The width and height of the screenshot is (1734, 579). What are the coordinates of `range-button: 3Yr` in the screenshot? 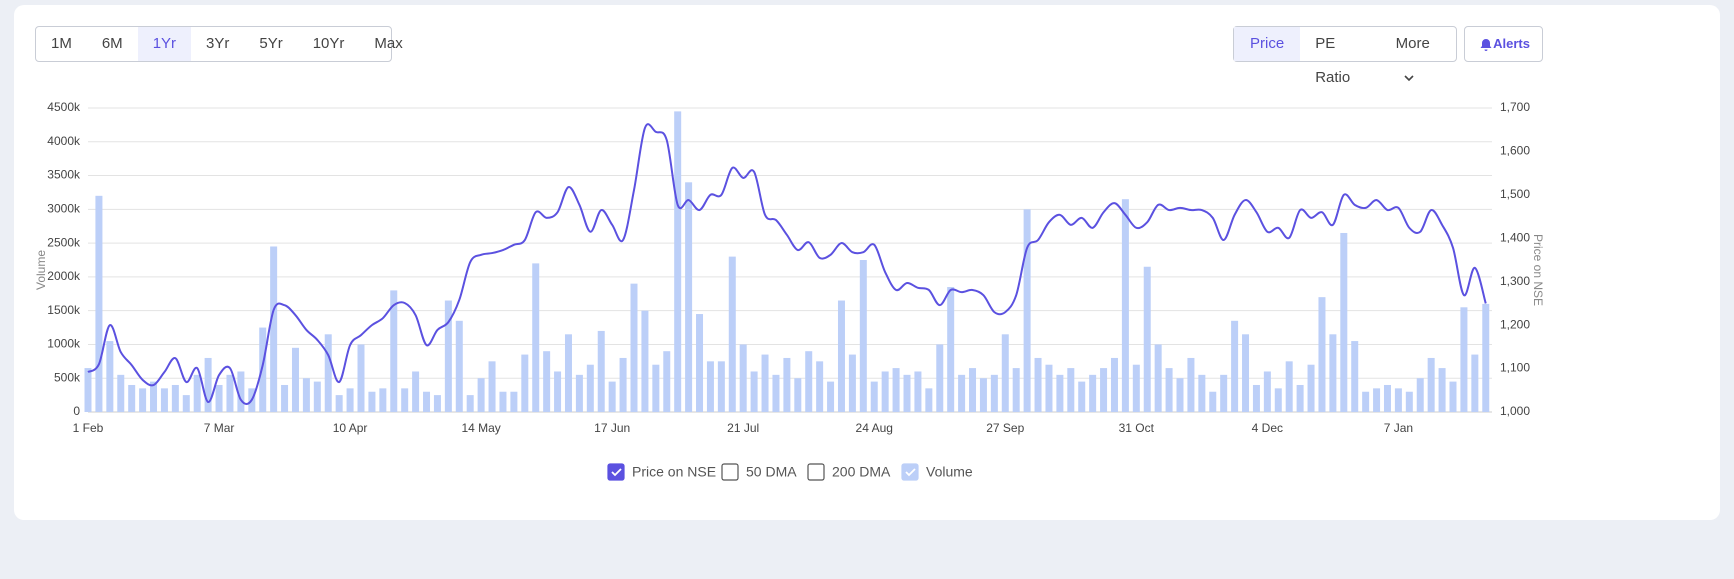 It's located at (218, 43).